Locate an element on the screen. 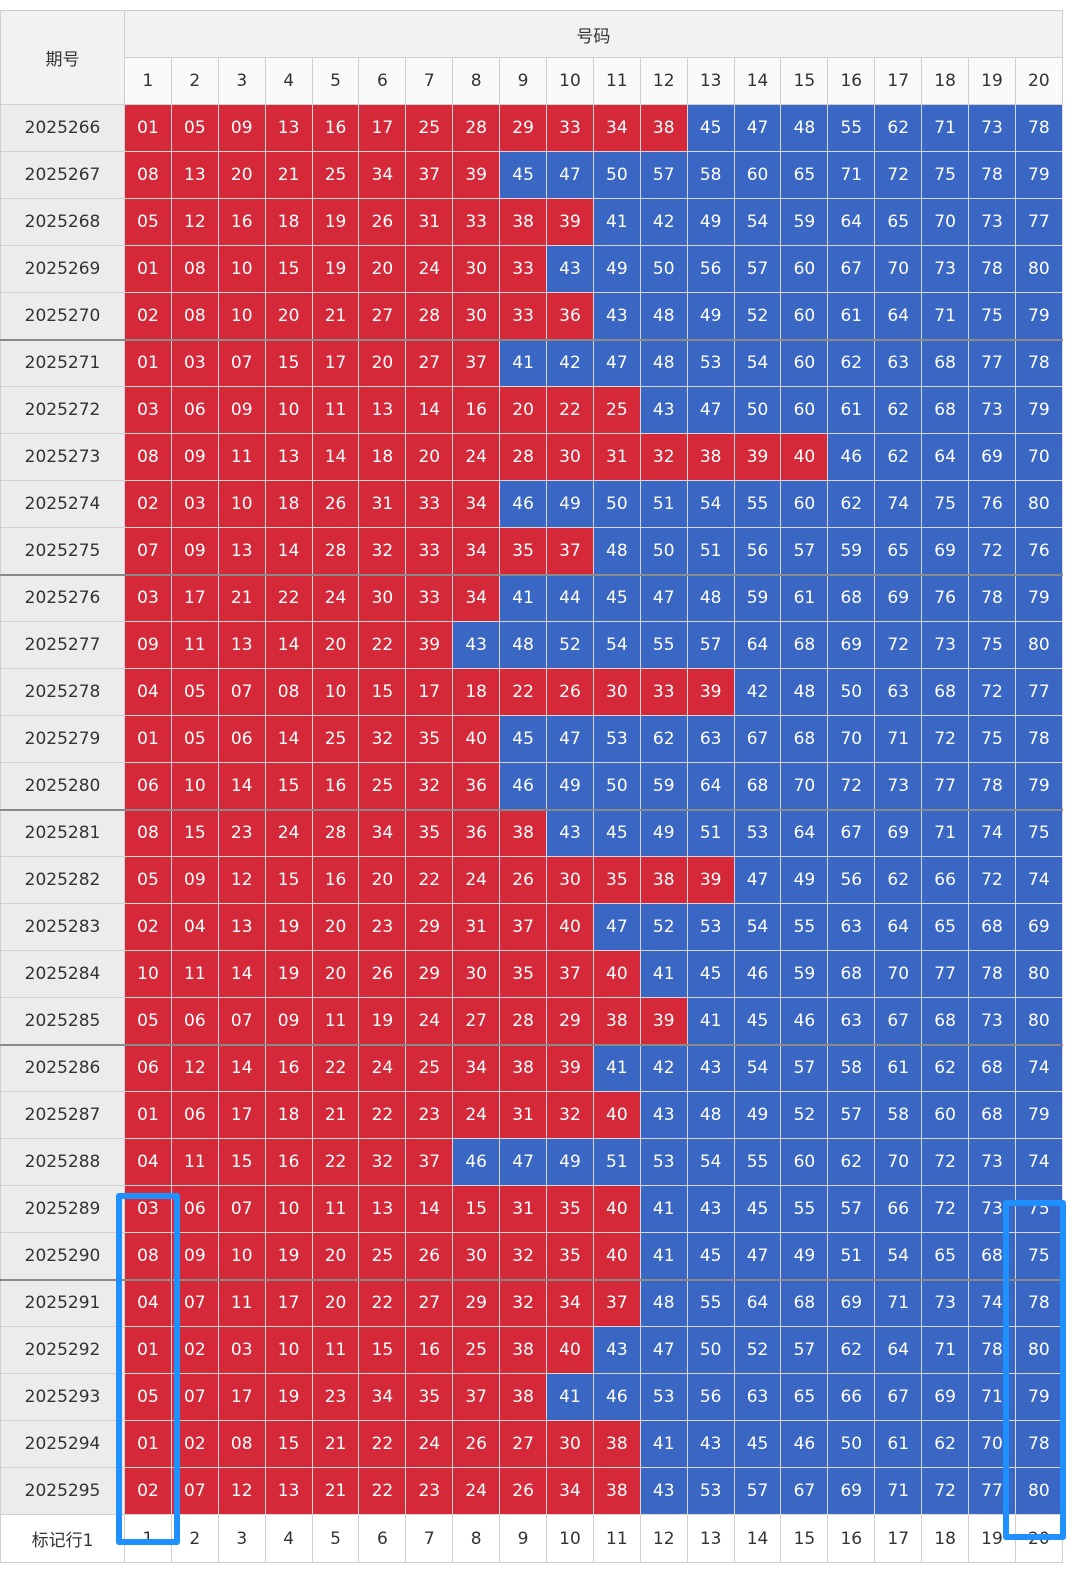  number-cell: 07 is located at coordinates (194, 1491).